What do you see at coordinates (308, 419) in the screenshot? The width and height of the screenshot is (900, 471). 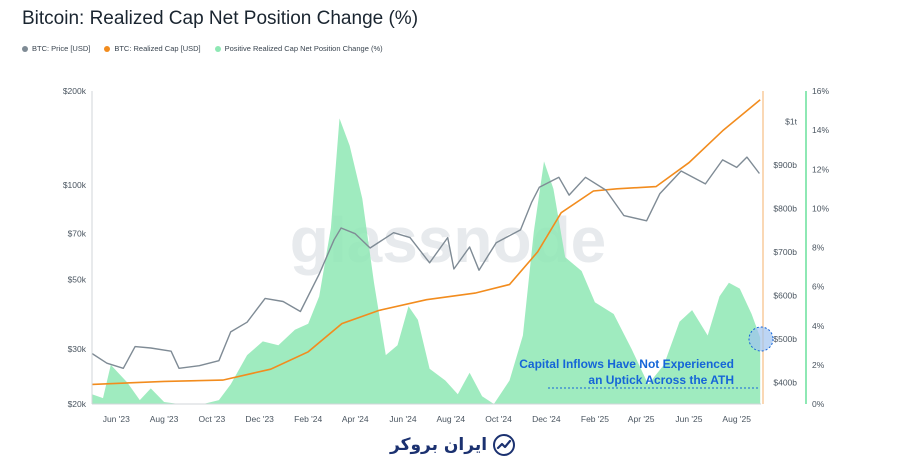 I see `x-tick-label: Feb '24` at bounding box center [308, 419].